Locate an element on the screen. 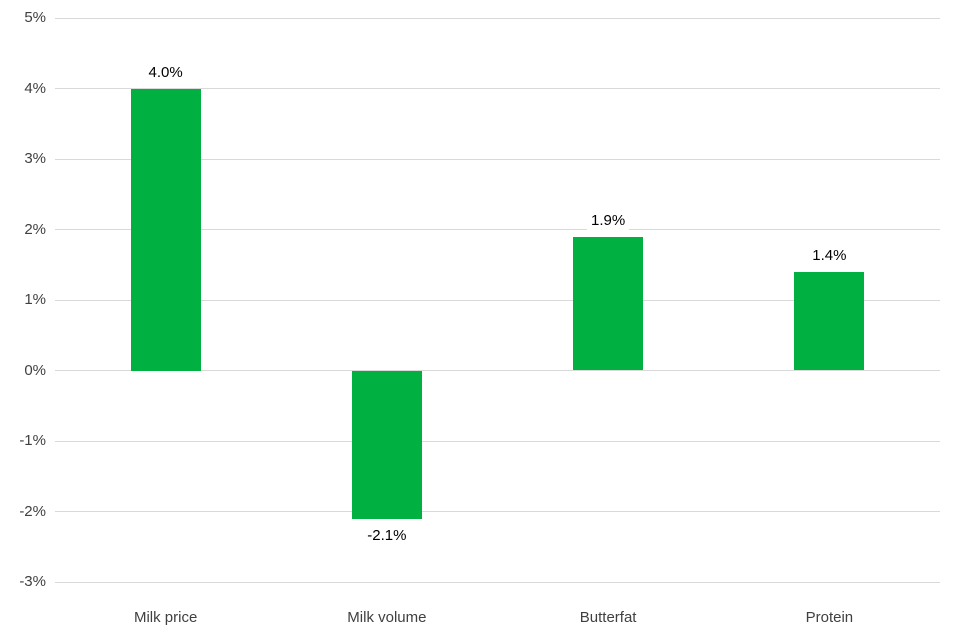 This screenshot has width=960, height=640. x-axis-category-label: Milk volume is located at coordinates (387, 617).